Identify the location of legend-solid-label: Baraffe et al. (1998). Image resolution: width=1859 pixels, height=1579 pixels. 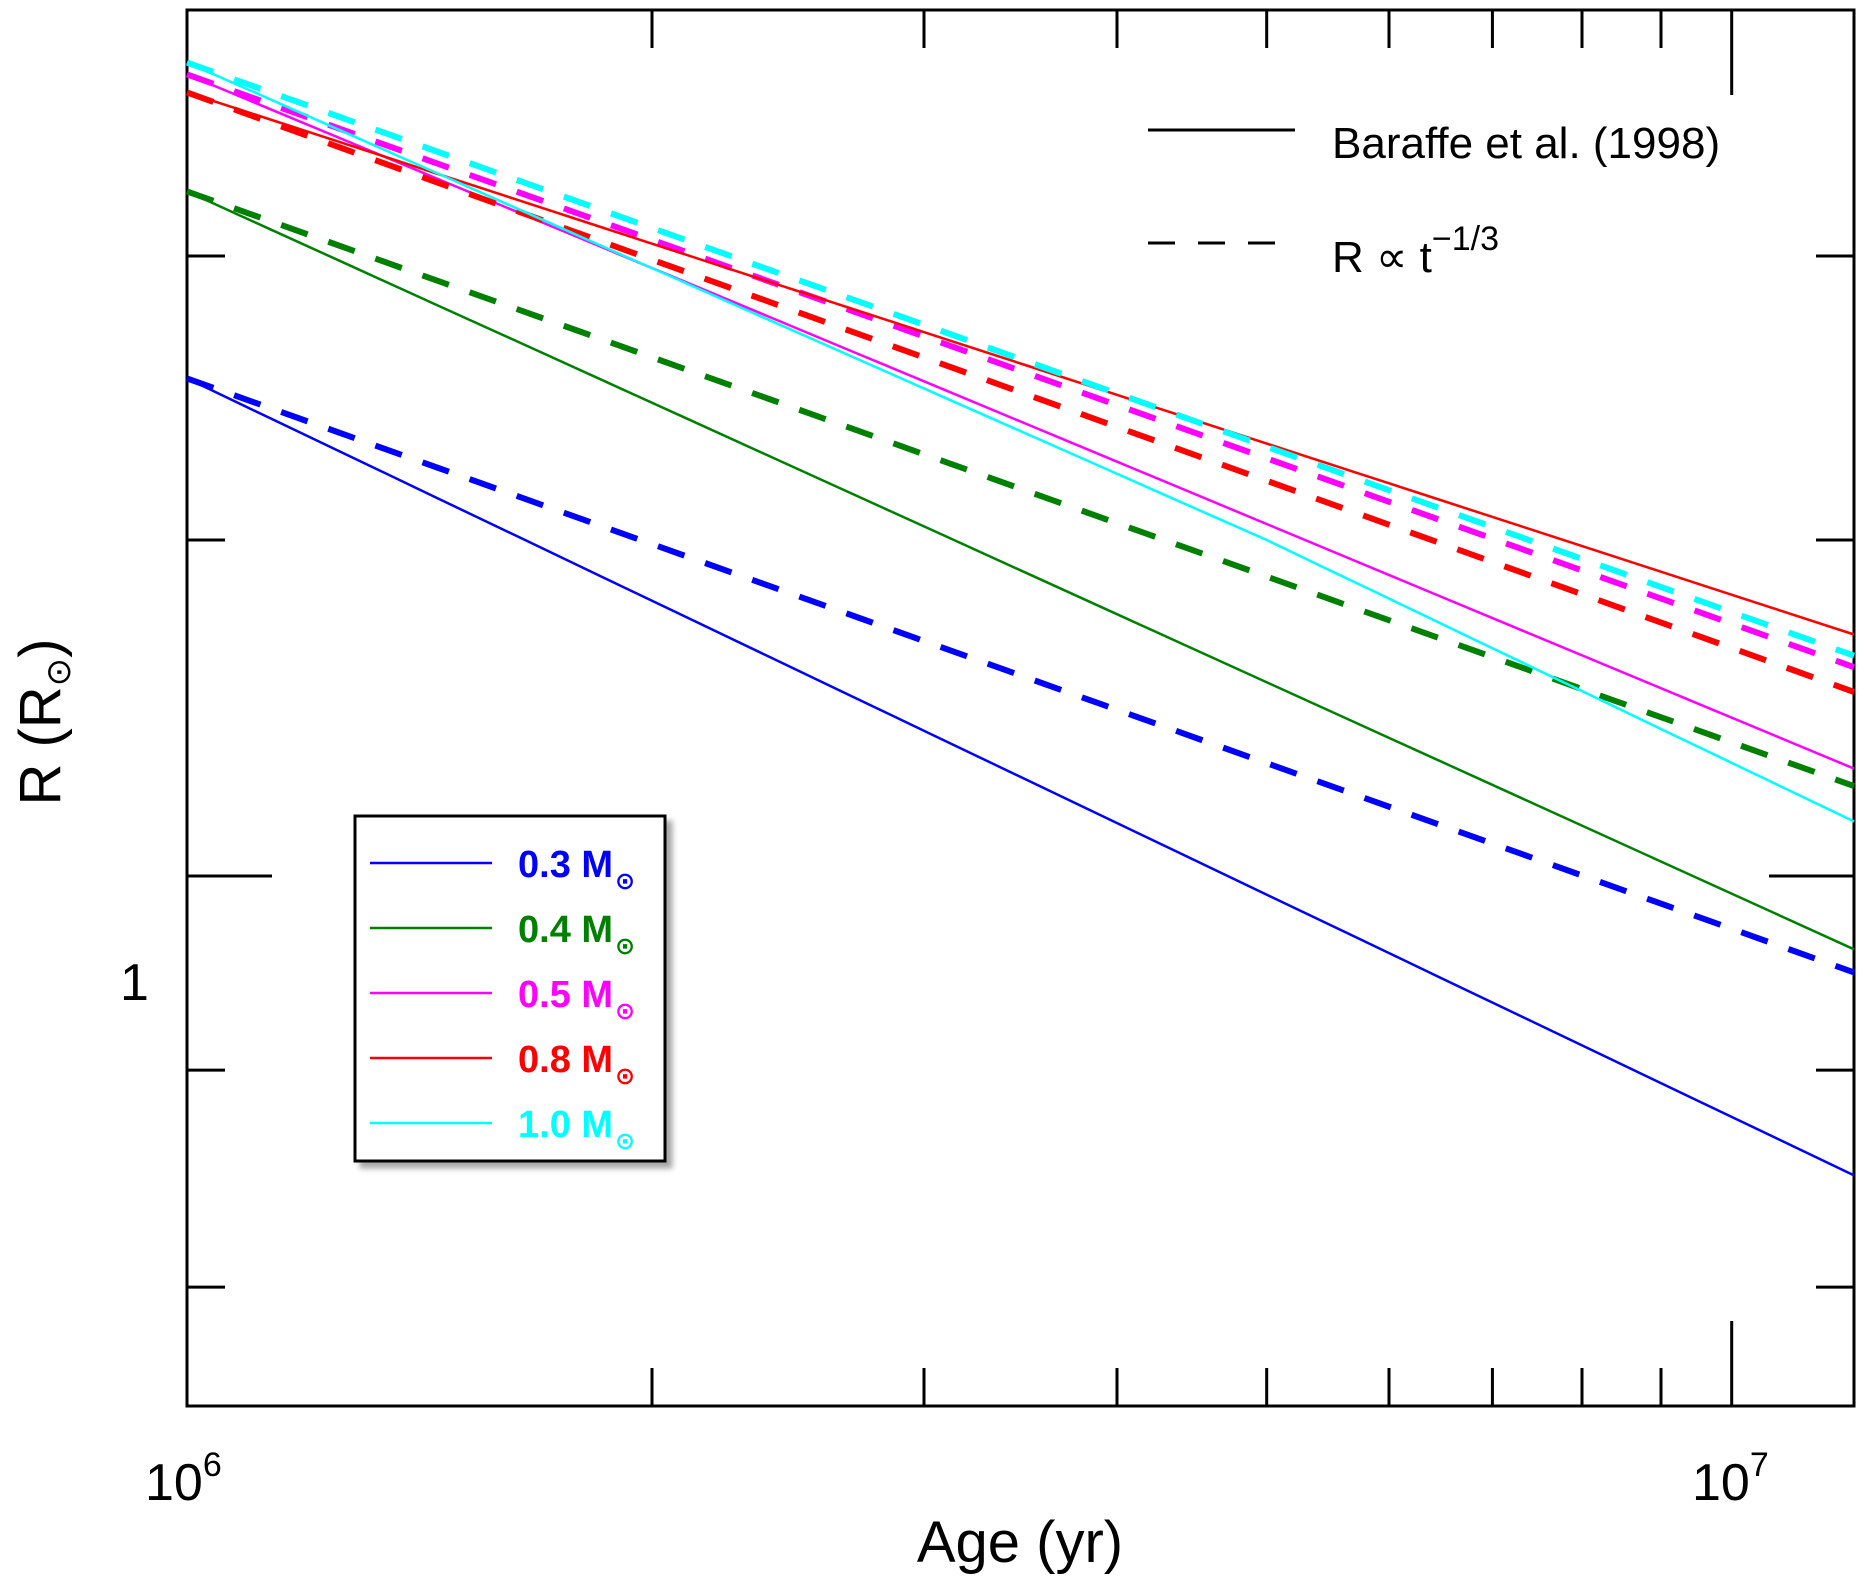
(1526, 143).